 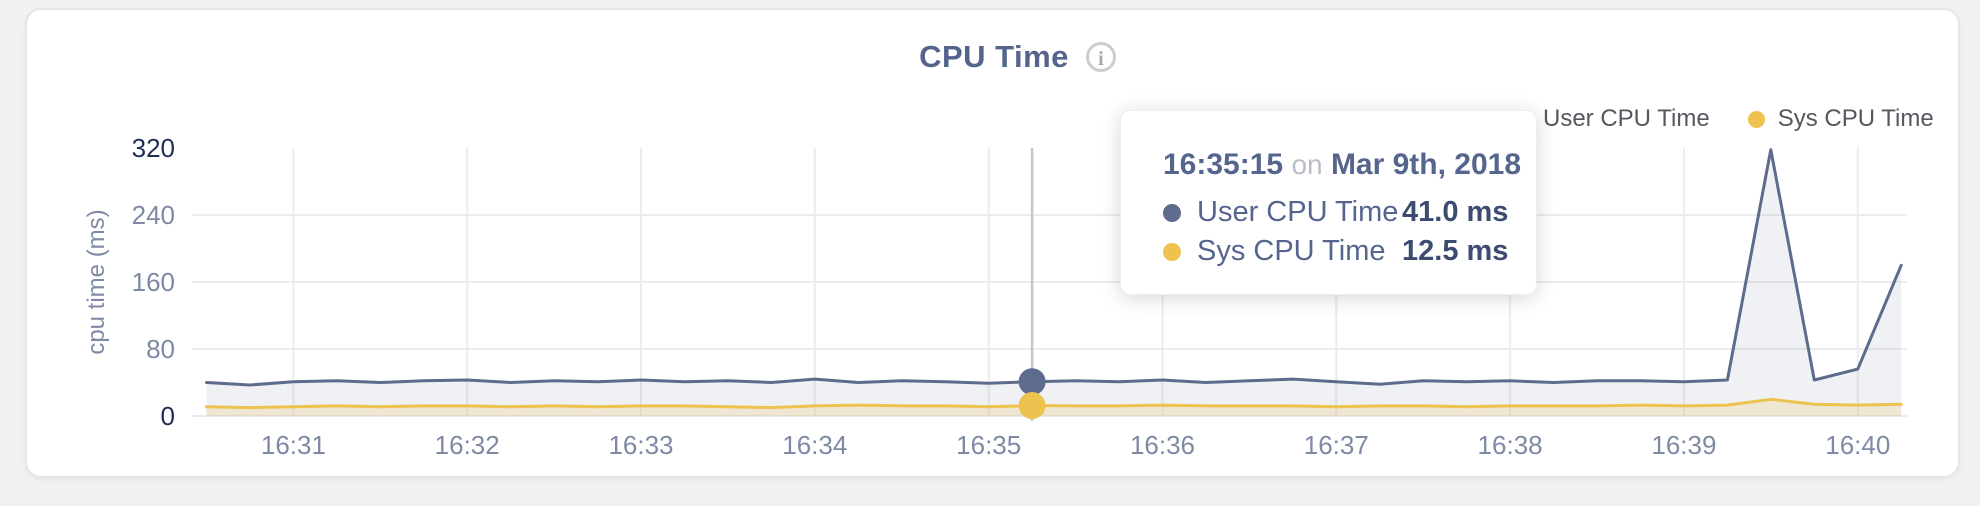 I want to click on tooltip-time: 16:35:15, so click(x=1223, y=164).